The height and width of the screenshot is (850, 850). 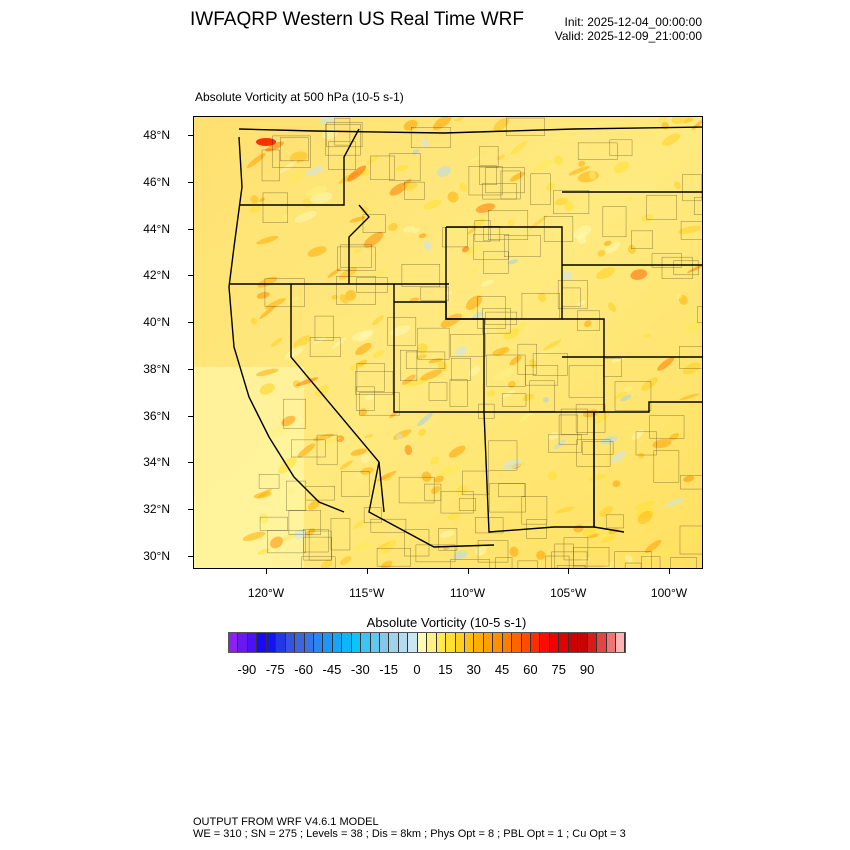 What do you see at coordinates (470, 130) in the screenshot?
I see `canada-border` at bounding box center [470, 130].